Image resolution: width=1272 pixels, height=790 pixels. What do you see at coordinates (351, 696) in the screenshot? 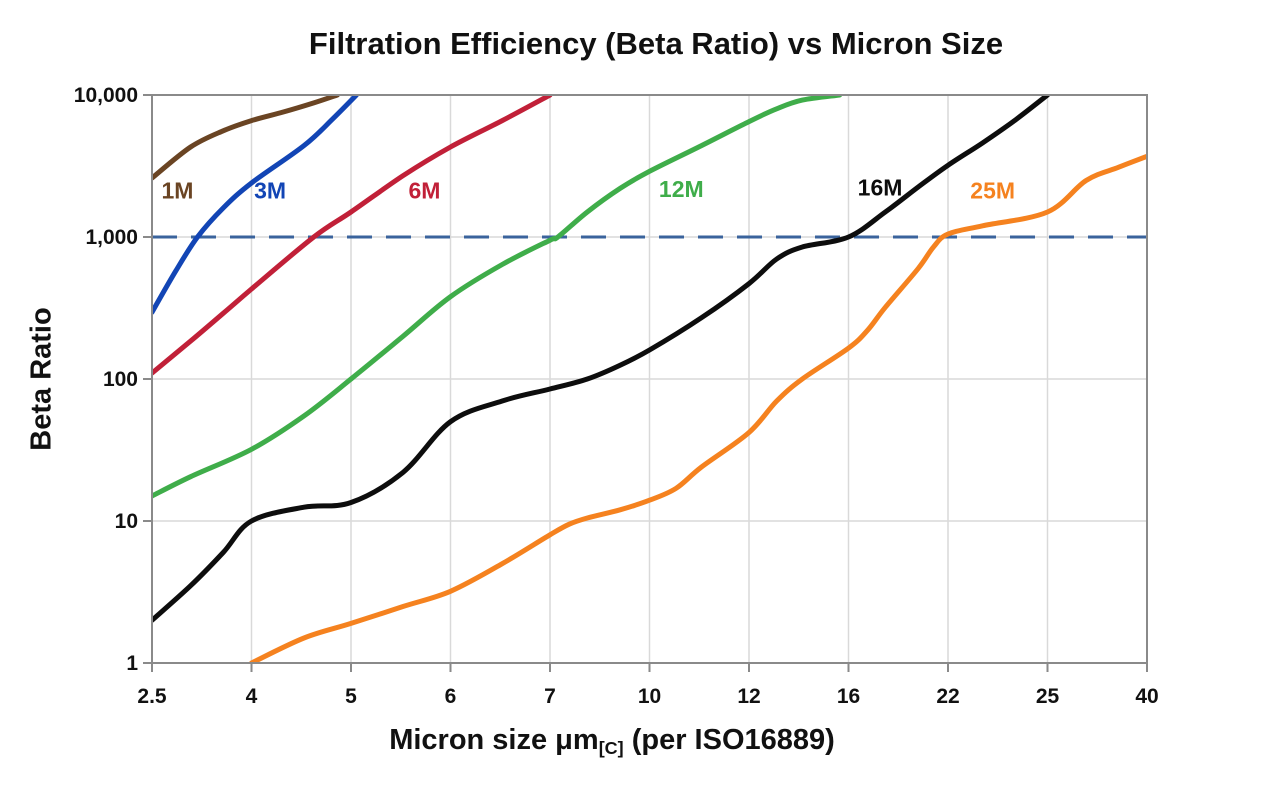
I see `x-tick-label: 5` at bounding box center [351, 696].